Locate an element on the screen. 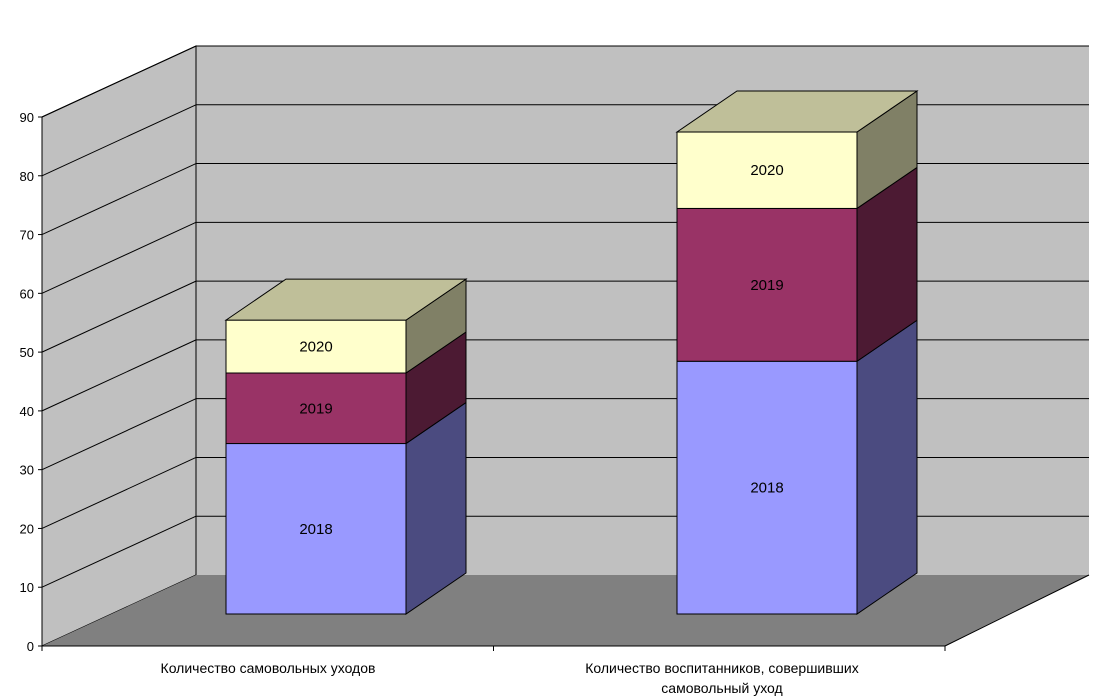  floor-edge is located at coordinates (1017, 610).